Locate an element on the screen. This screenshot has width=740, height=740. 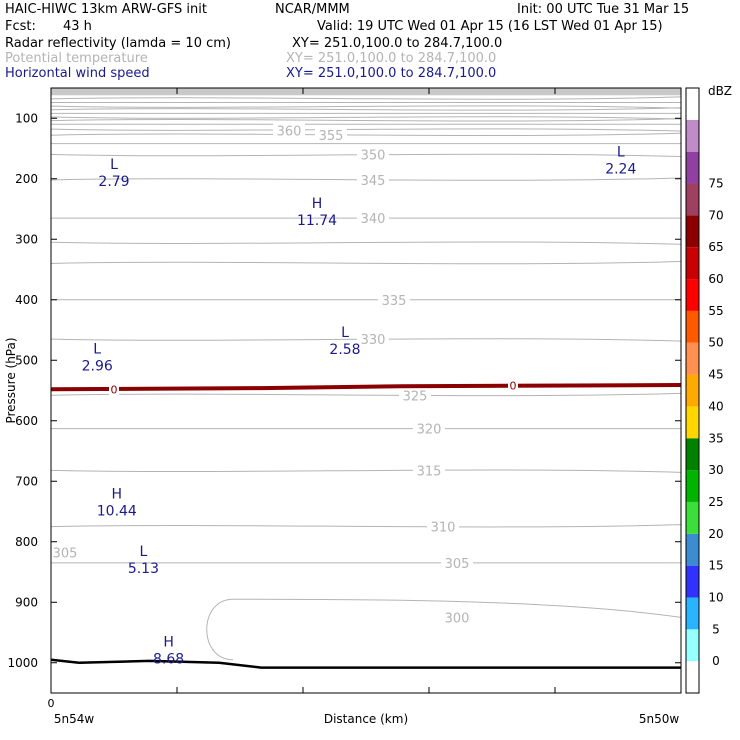
theta-contour-label: 325 is located at coordinates (415, 396).